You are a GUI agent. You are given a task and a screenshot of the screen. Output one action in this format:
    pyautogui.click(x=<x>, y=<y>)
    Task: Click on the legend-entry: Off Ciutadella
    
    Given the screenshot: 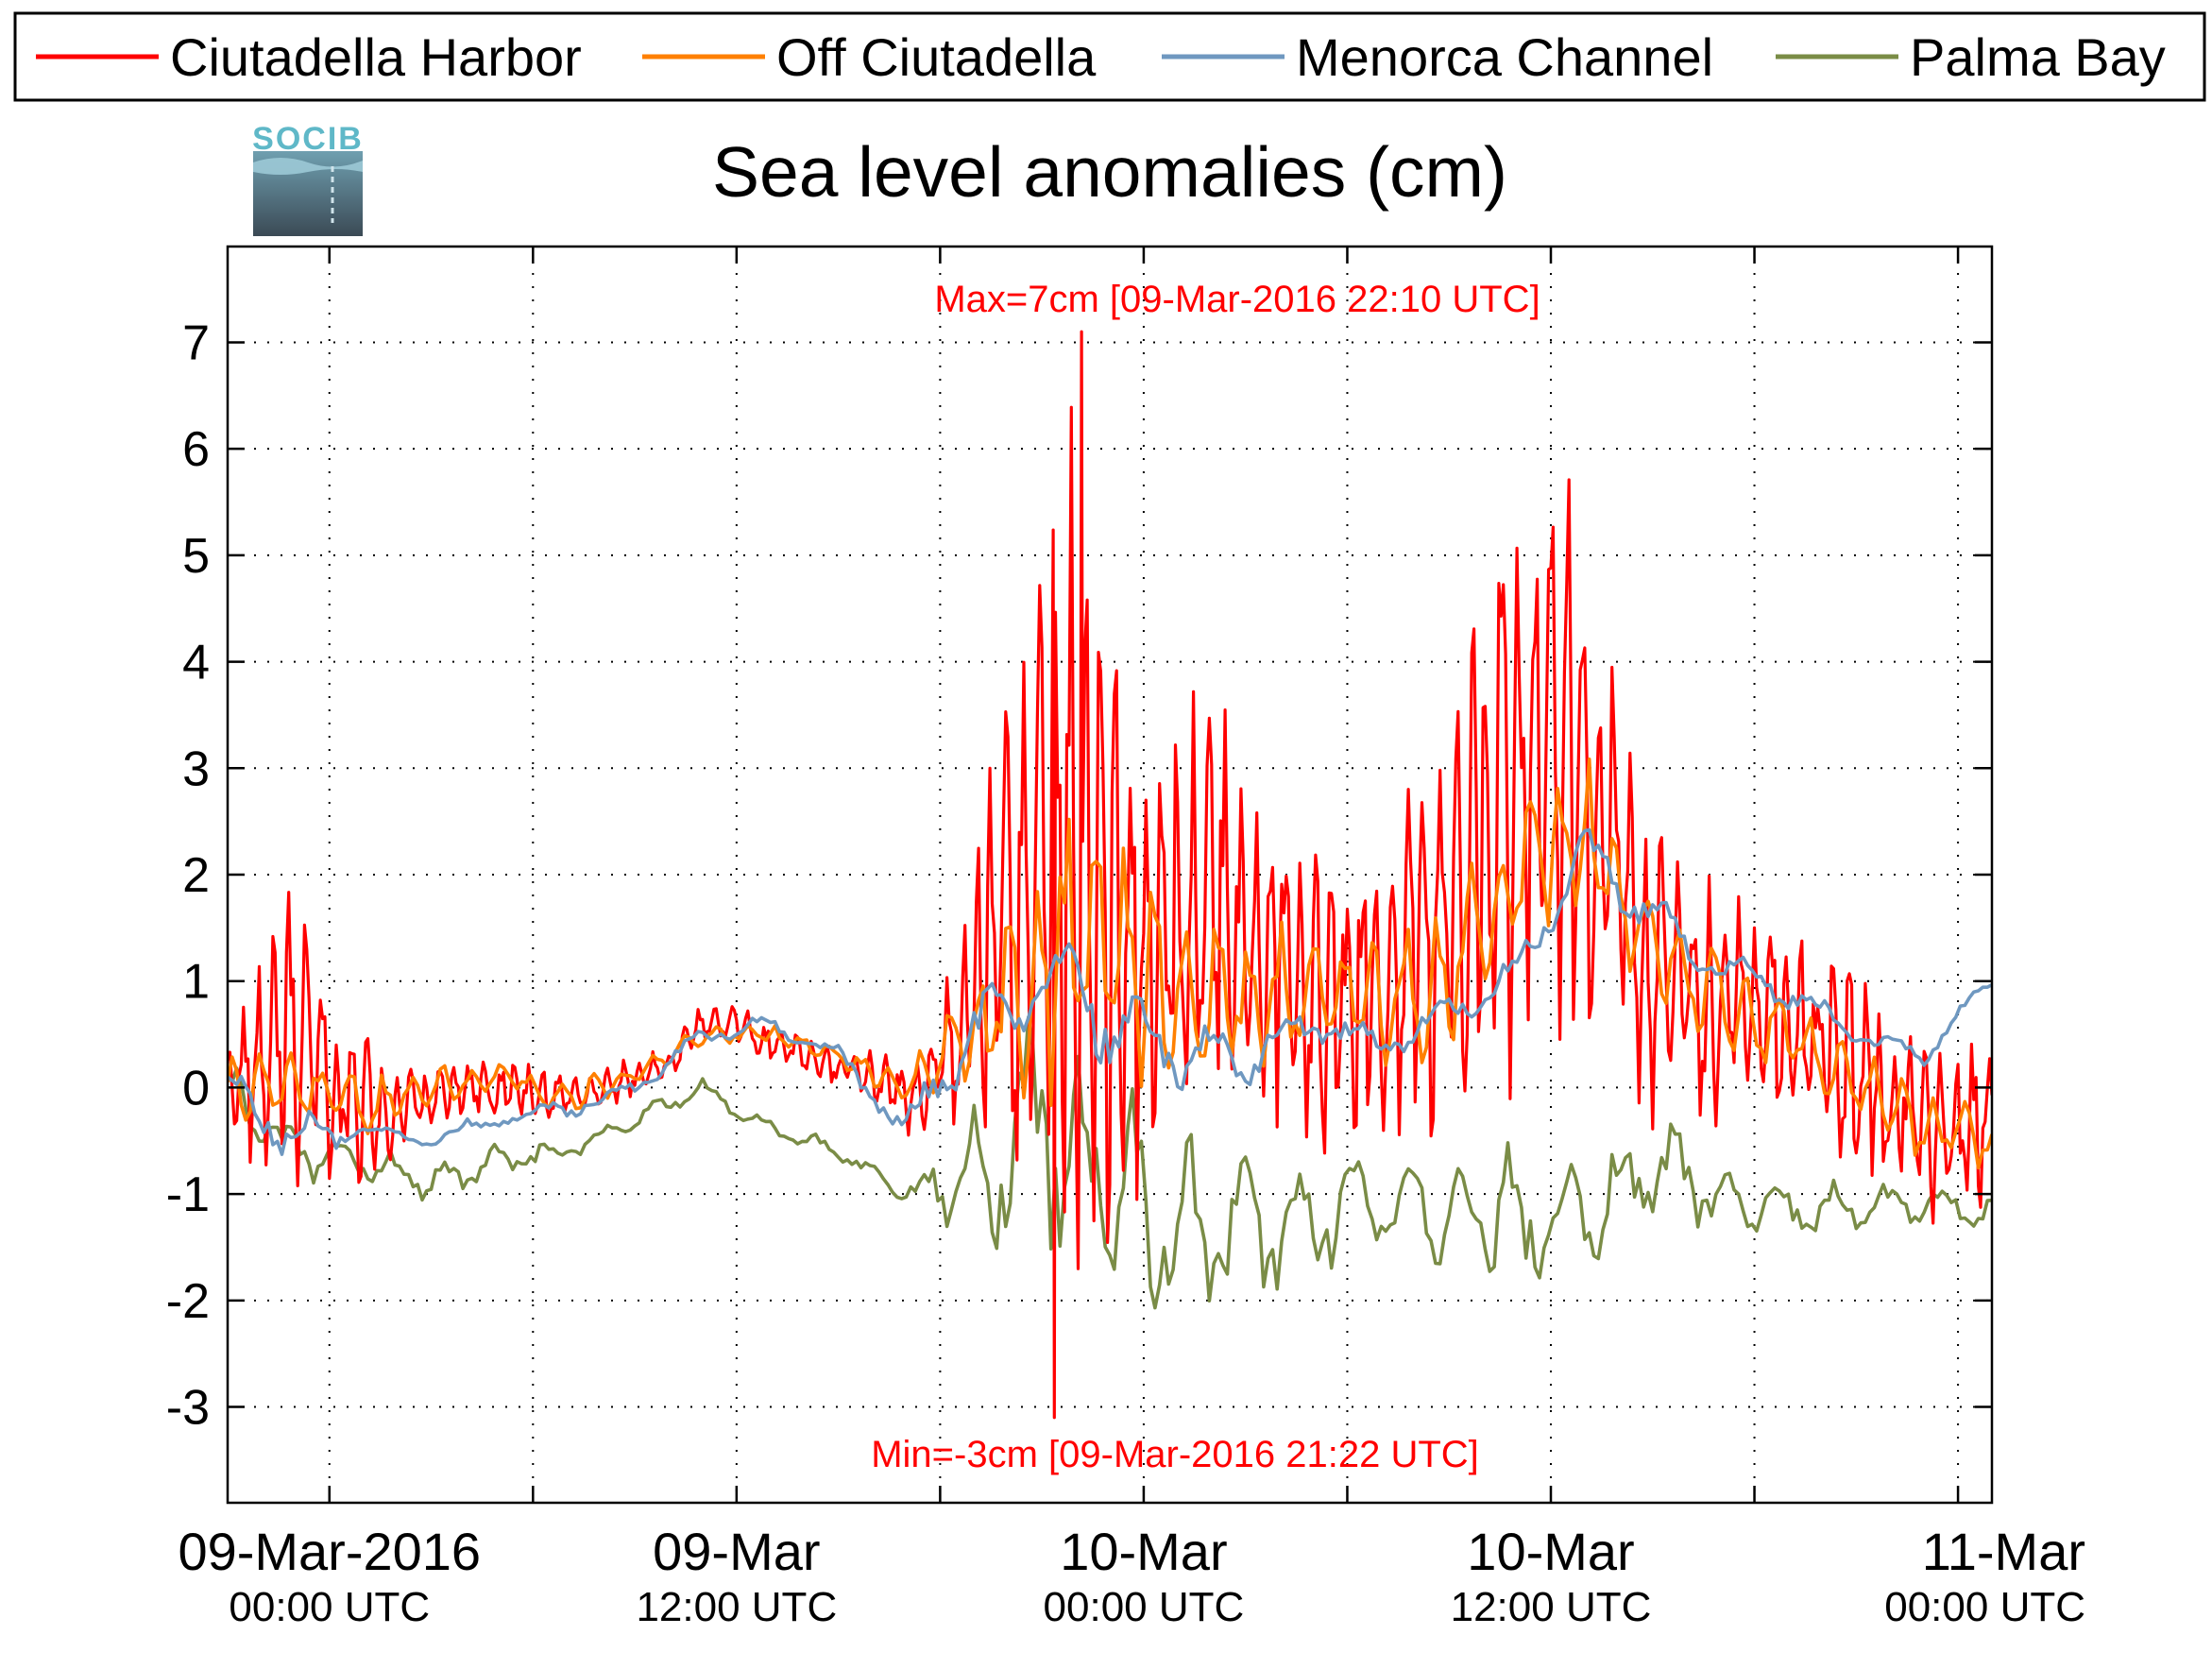 What is the action you would take?
    pyautogui.click(x=869, y=57)
    